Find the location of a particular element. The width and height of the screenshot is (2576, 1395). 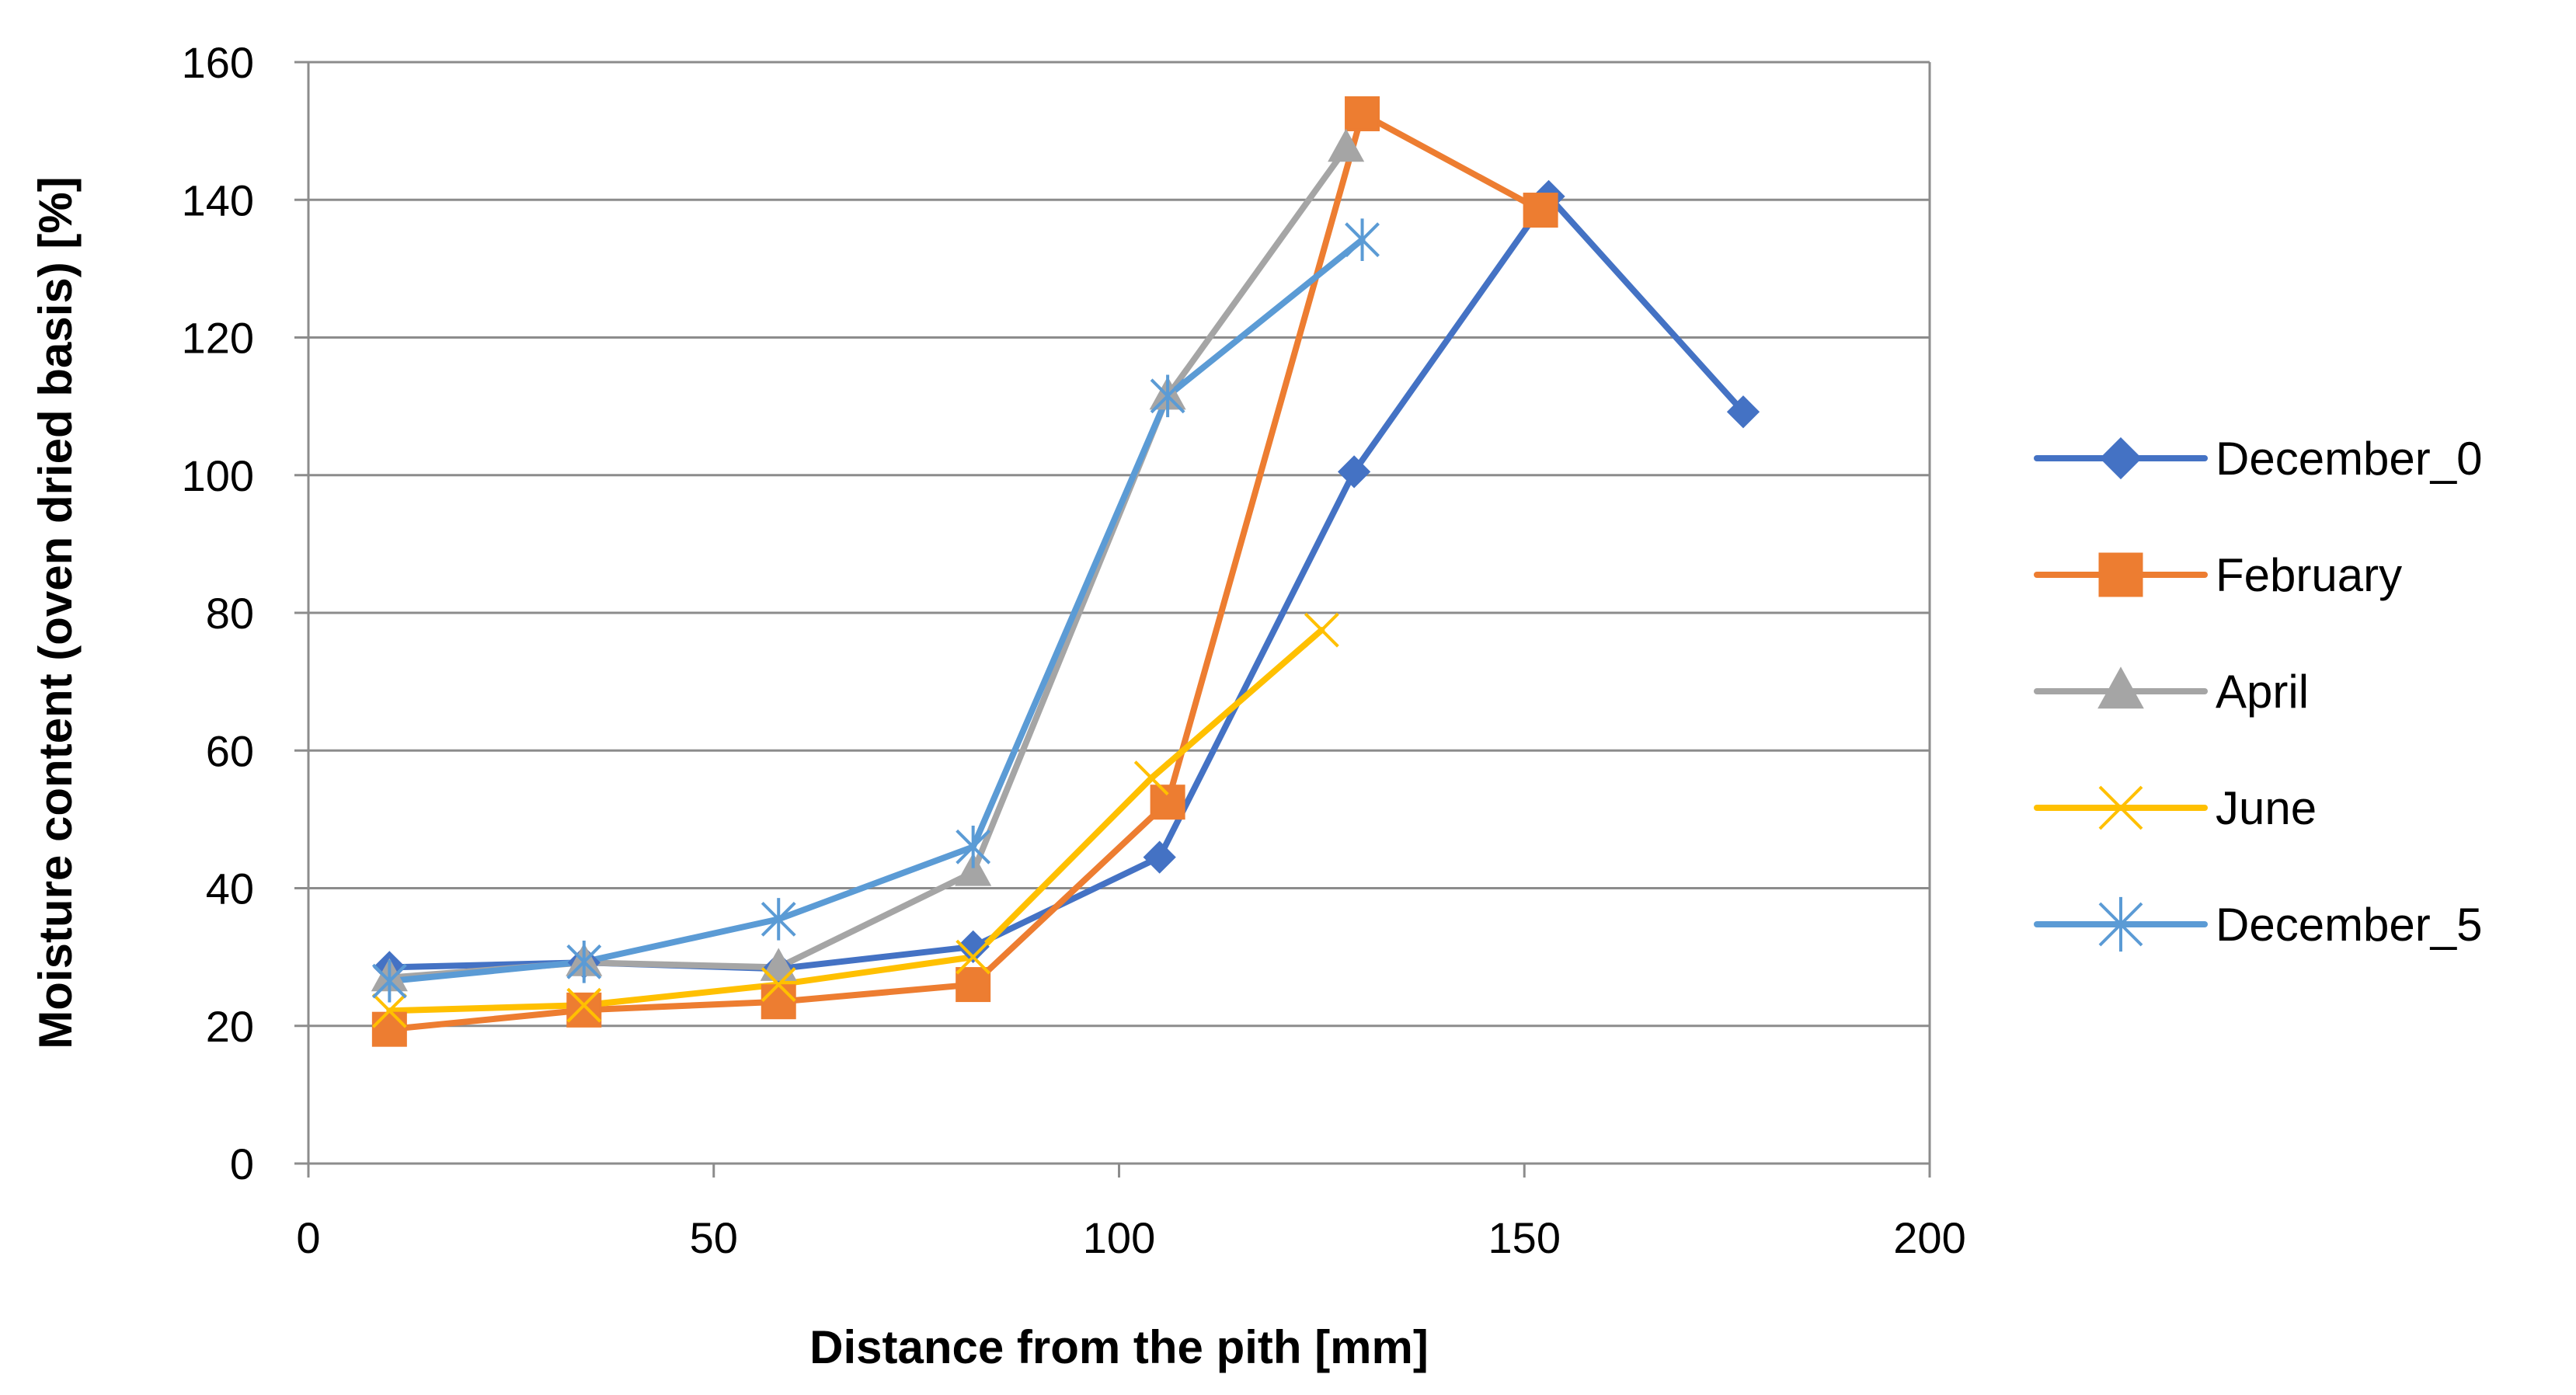

legend-june-marker is located at coordinates (2120, 807).